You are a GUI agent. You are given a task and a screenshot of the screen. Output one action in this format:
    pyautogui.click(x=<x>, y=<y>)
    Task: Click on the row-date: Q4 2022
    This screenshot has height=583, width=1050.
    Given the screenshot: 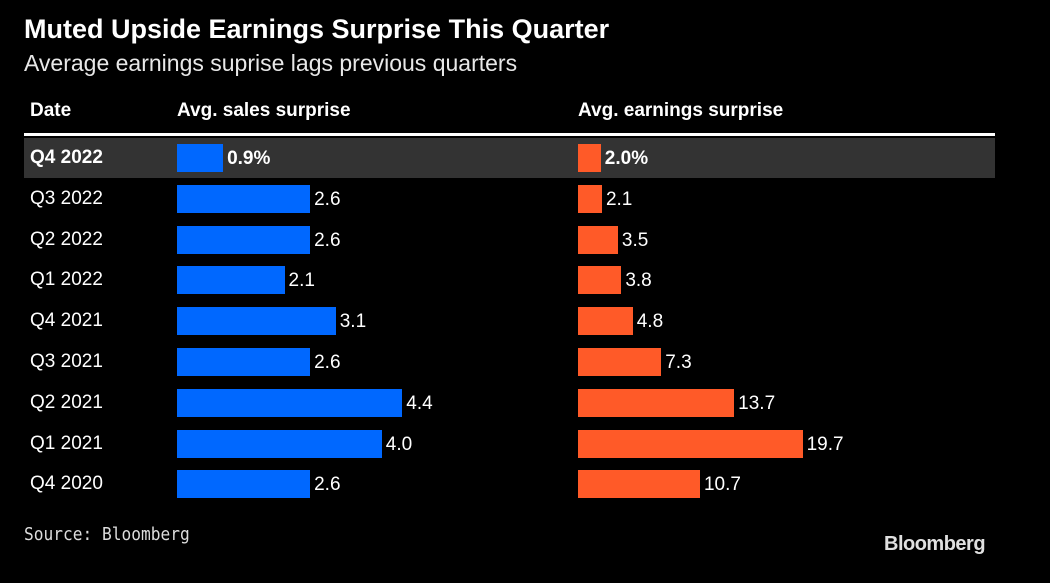 What is the action you would take?
    pyautogui.click(x=66, y=157)
    